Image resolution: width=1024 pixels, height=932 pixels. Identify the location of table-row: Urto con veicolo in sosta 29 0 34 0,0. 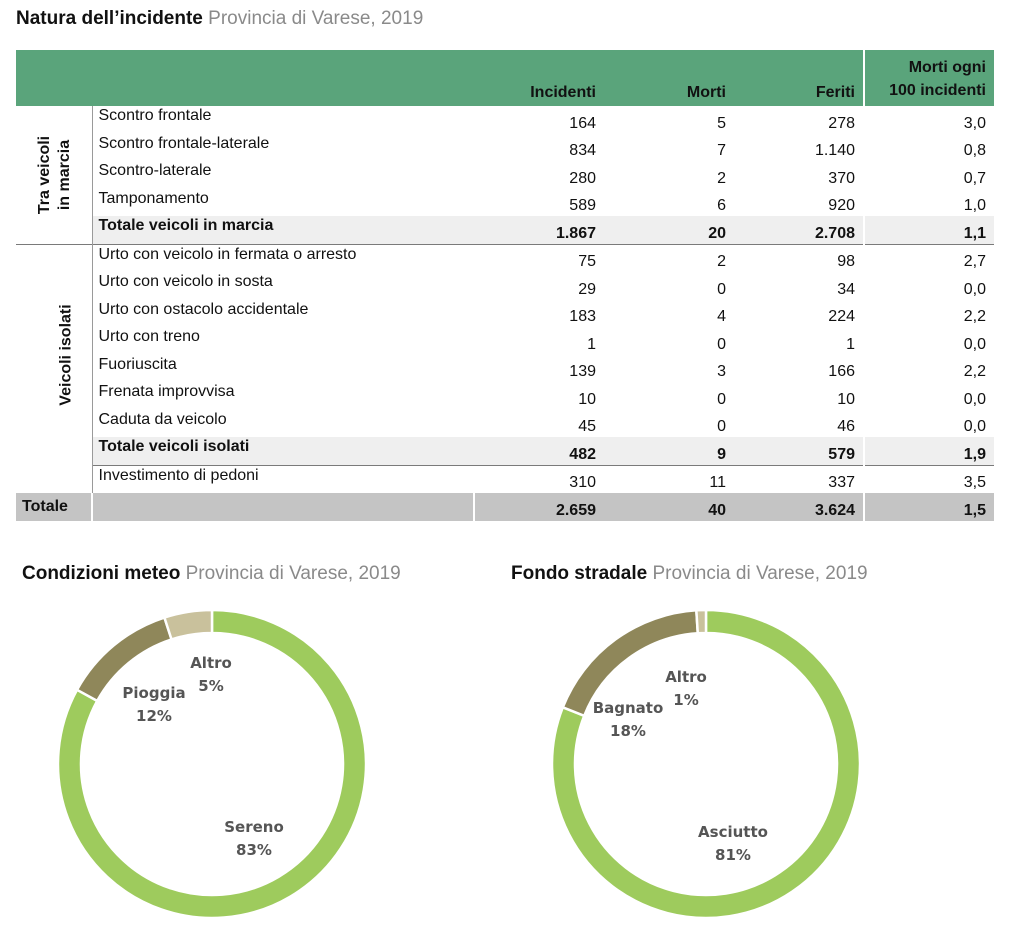
(505, 286).